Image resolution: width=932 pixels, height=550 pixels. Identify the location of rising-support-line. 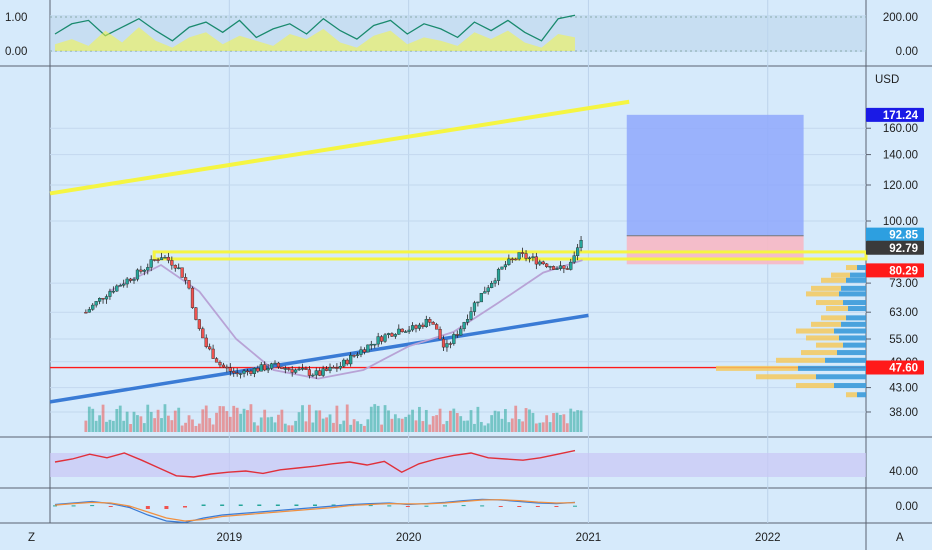
(319, 358).